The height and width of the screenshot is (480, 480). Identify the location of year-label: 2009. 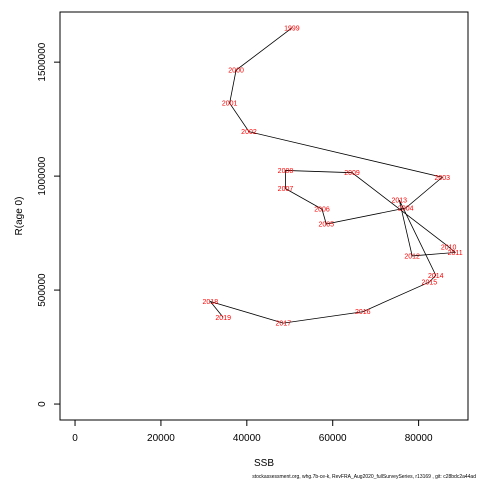
(352, 173).